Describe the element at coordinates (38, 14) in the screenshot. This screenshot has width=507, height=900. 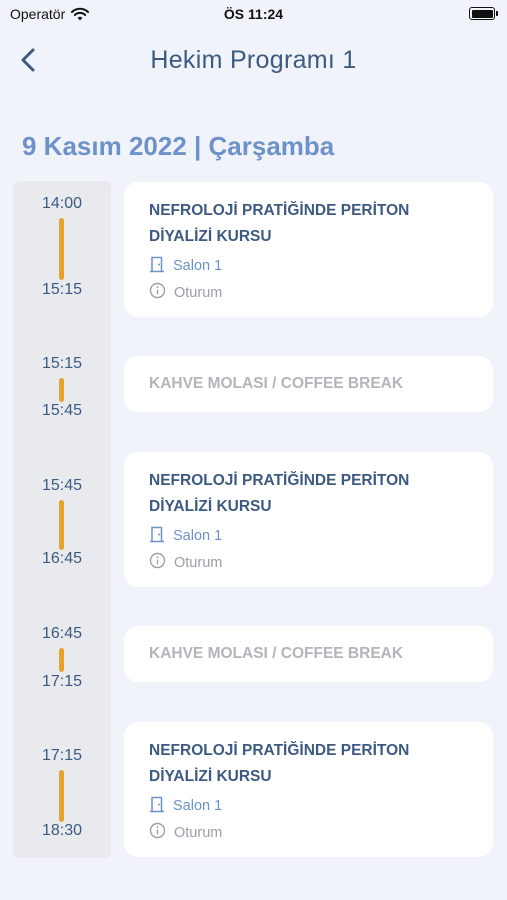
I see `carrier-label: Operatör` at that location.